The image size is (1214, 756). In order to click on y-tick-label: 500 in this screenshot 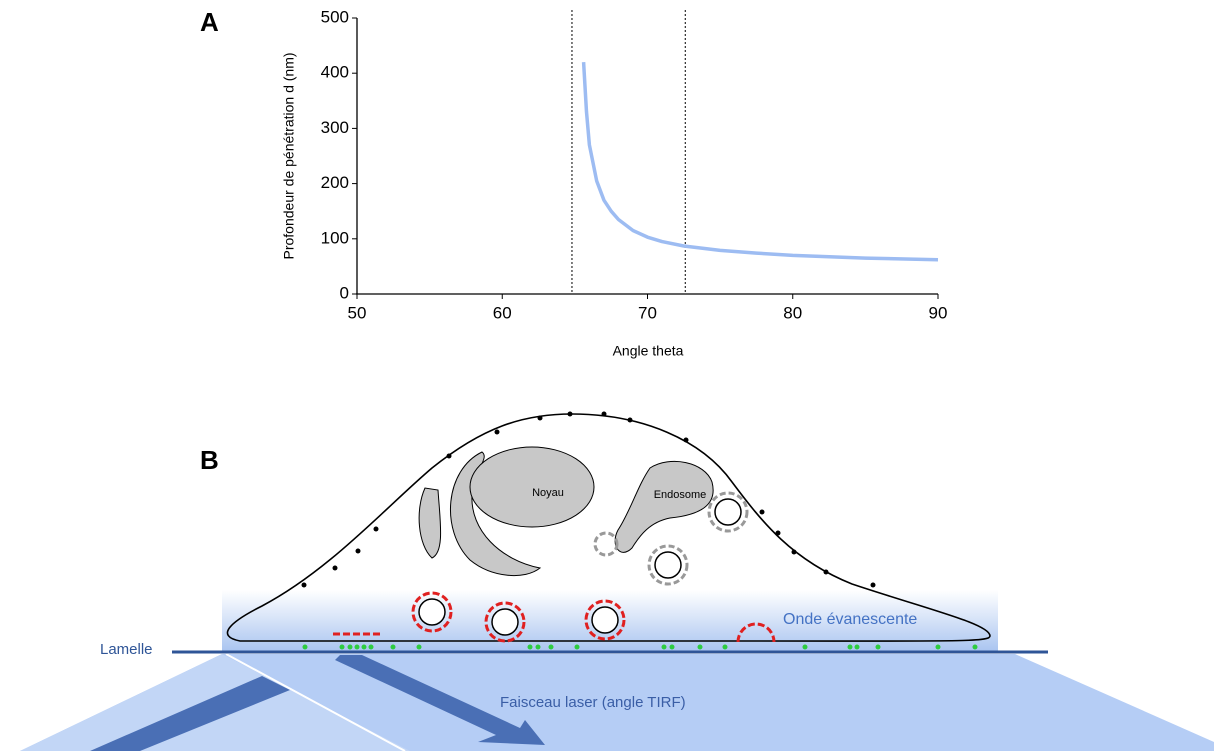, I will do `click(335, 16)`.